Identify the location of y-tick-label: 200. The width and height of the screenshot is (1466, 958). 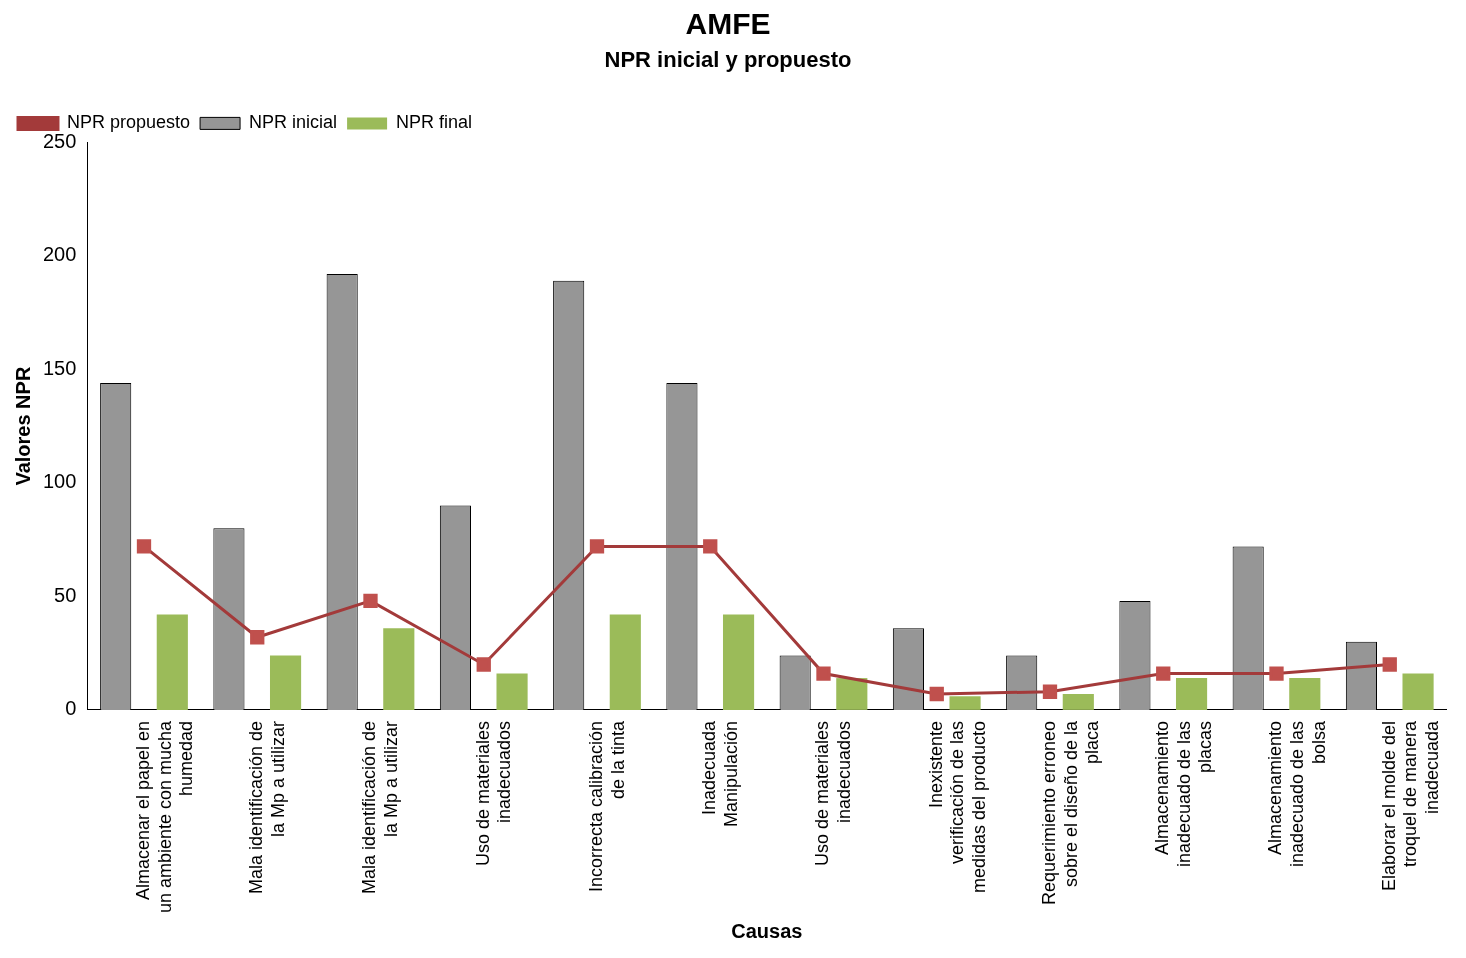
(59, 254).